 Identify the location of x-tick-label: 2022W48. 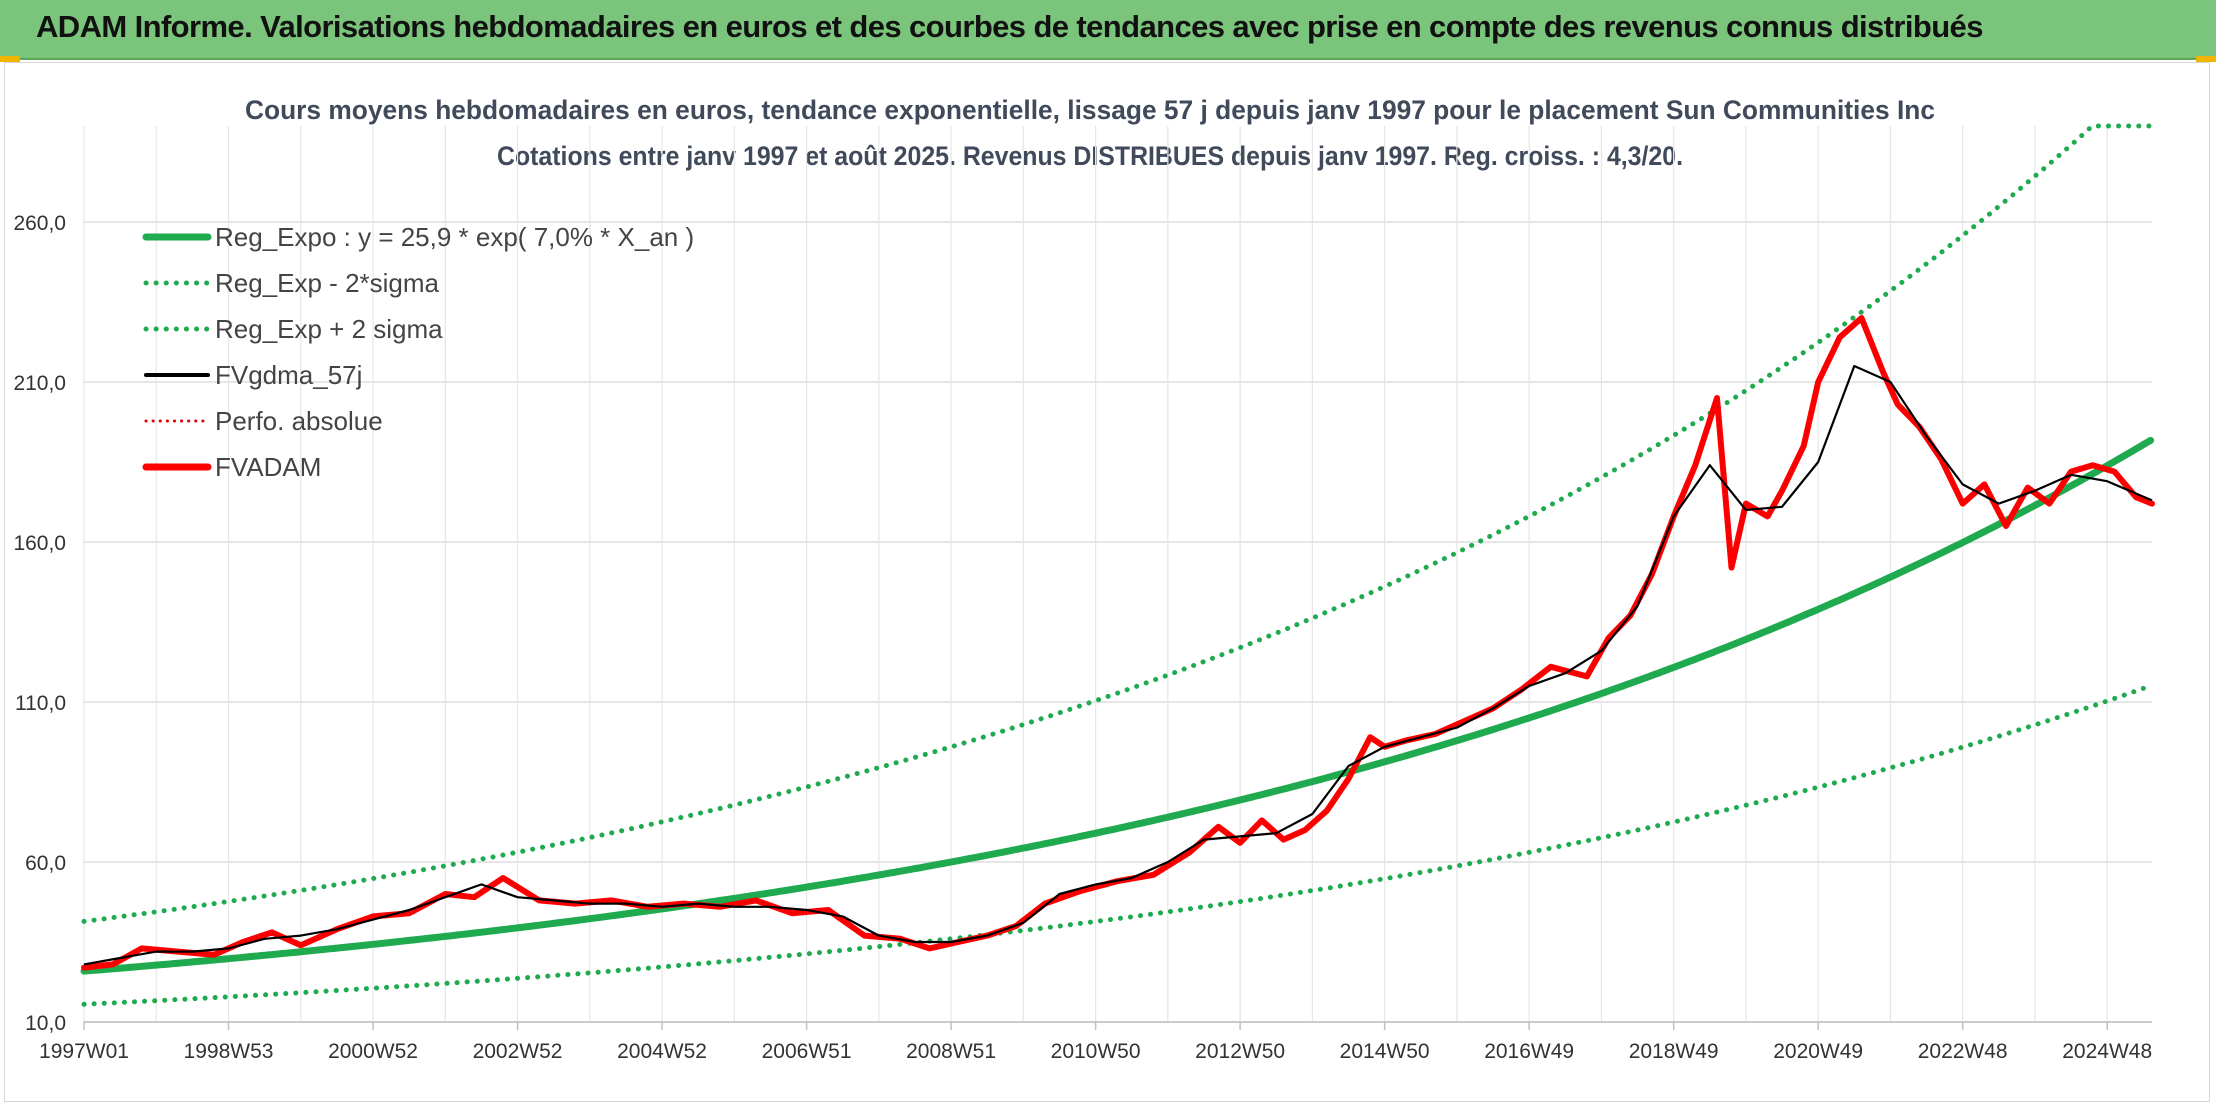
(1963, 1051).